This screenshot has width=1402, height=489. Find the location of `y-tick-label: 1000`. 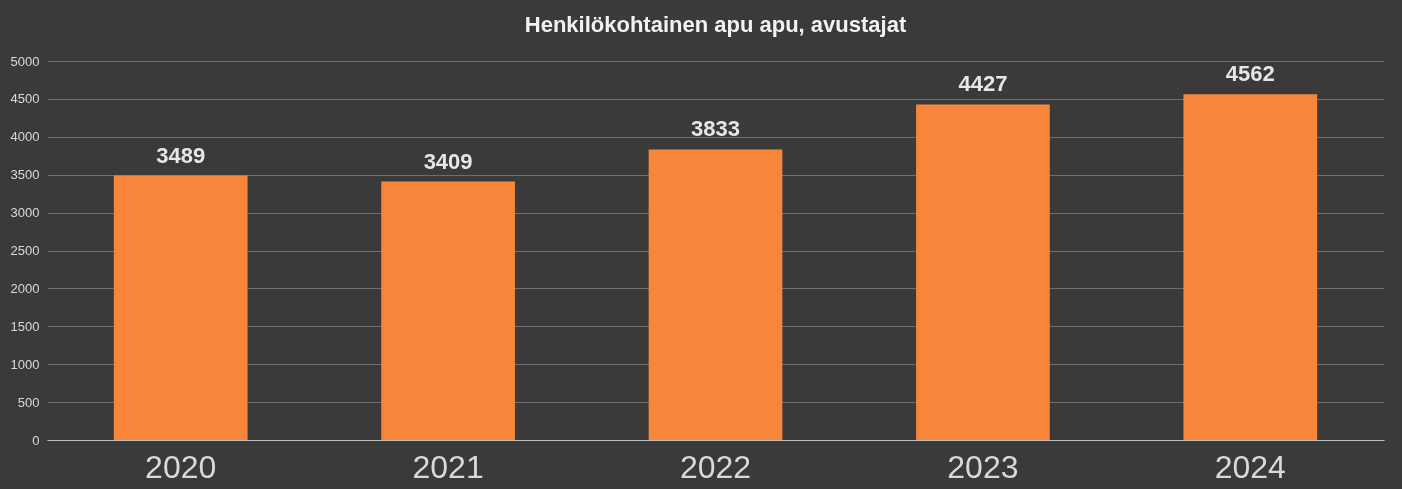

y-tick-label: 1000 is located at coordinates (25, 364).